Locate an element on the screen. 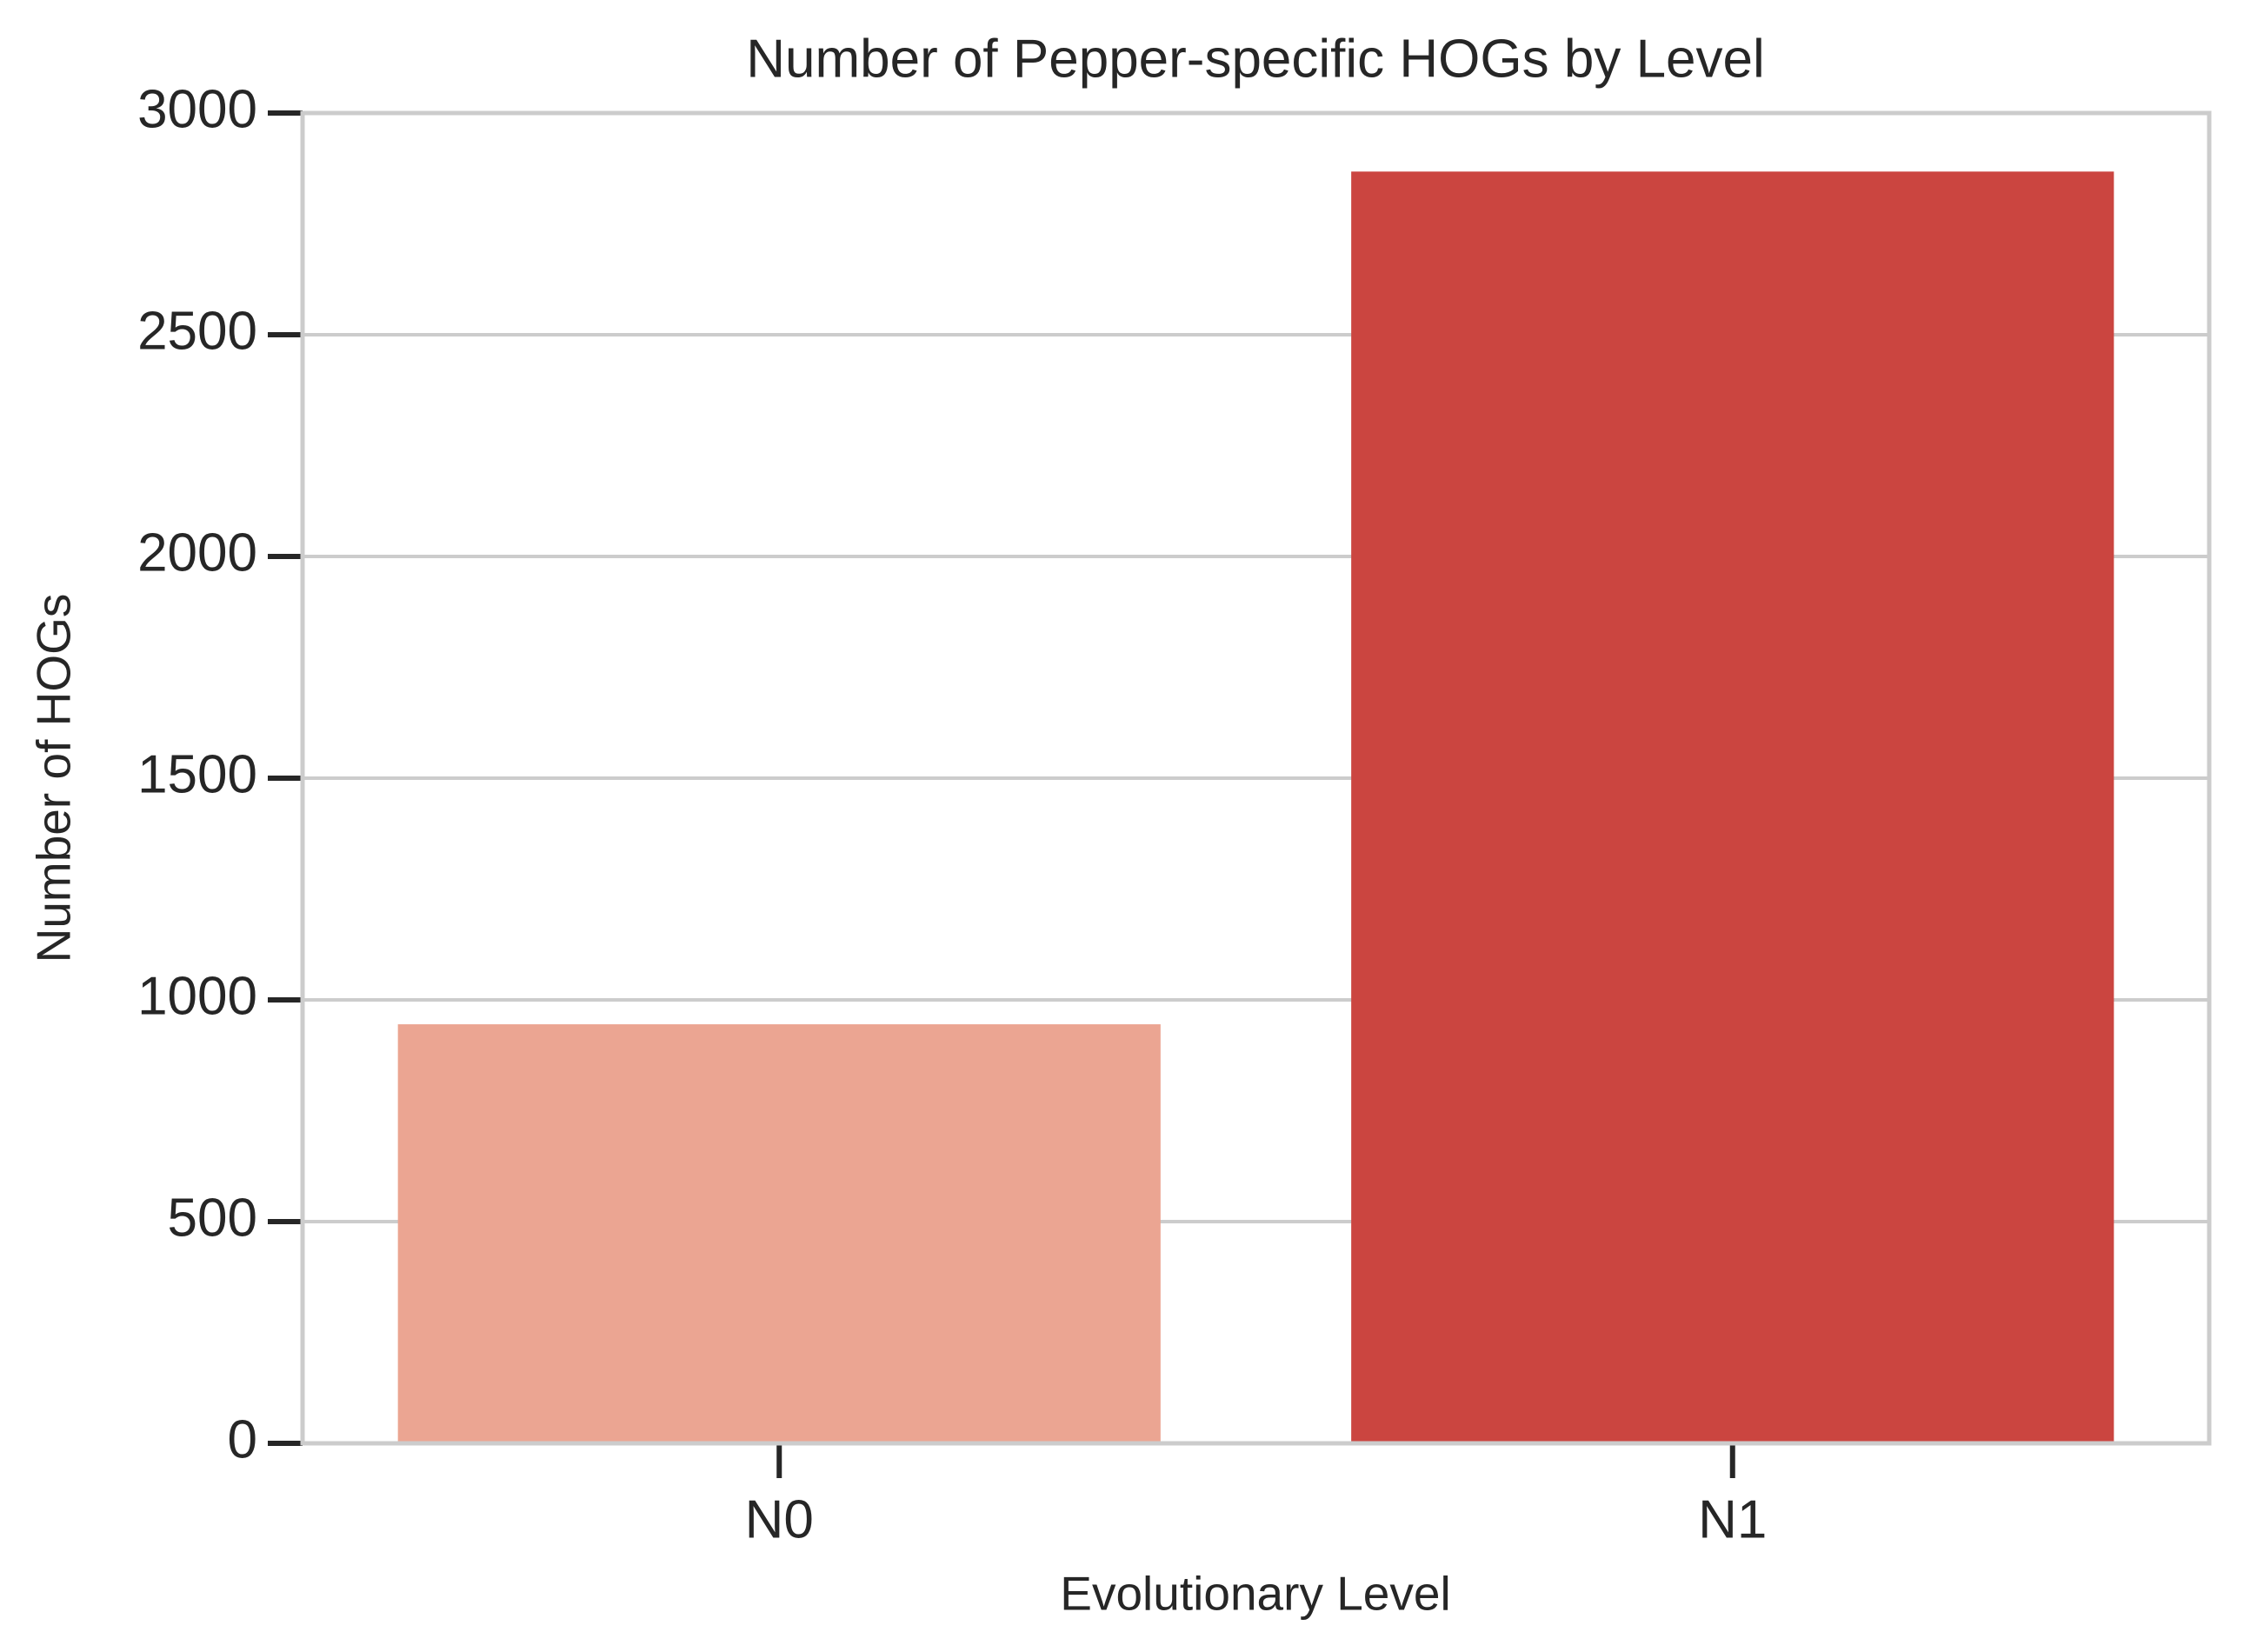 The height and width of the screenshot is (1652, 2244). chart-title: Number of Pepper-specific HOGs by Level is located at coordinates (1256, 59).